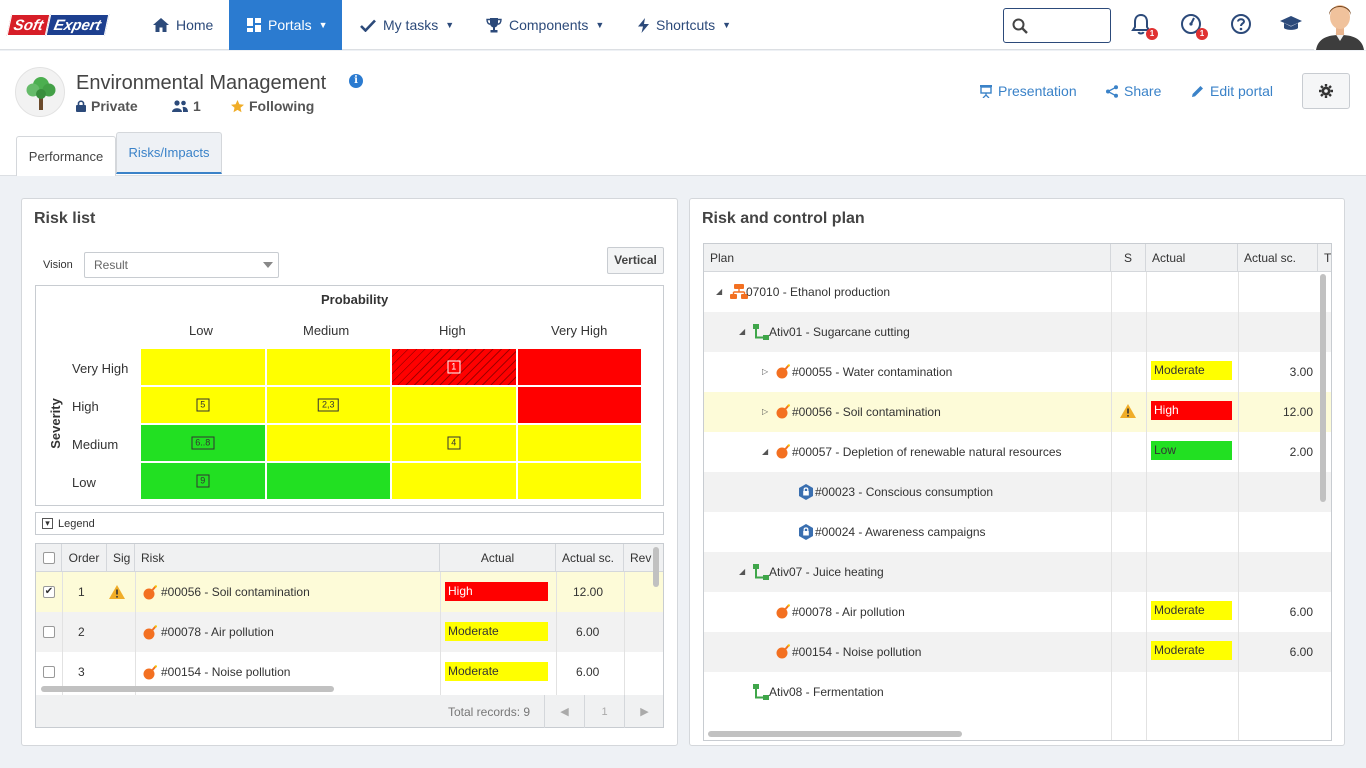 This screenshot has height=768, width=1366. What do you see at coordinates (1017, 572) in the screenshot?
I see `tree-row: ◢ Ativ07 - Juice heating` at bounding box center [1017, 572].